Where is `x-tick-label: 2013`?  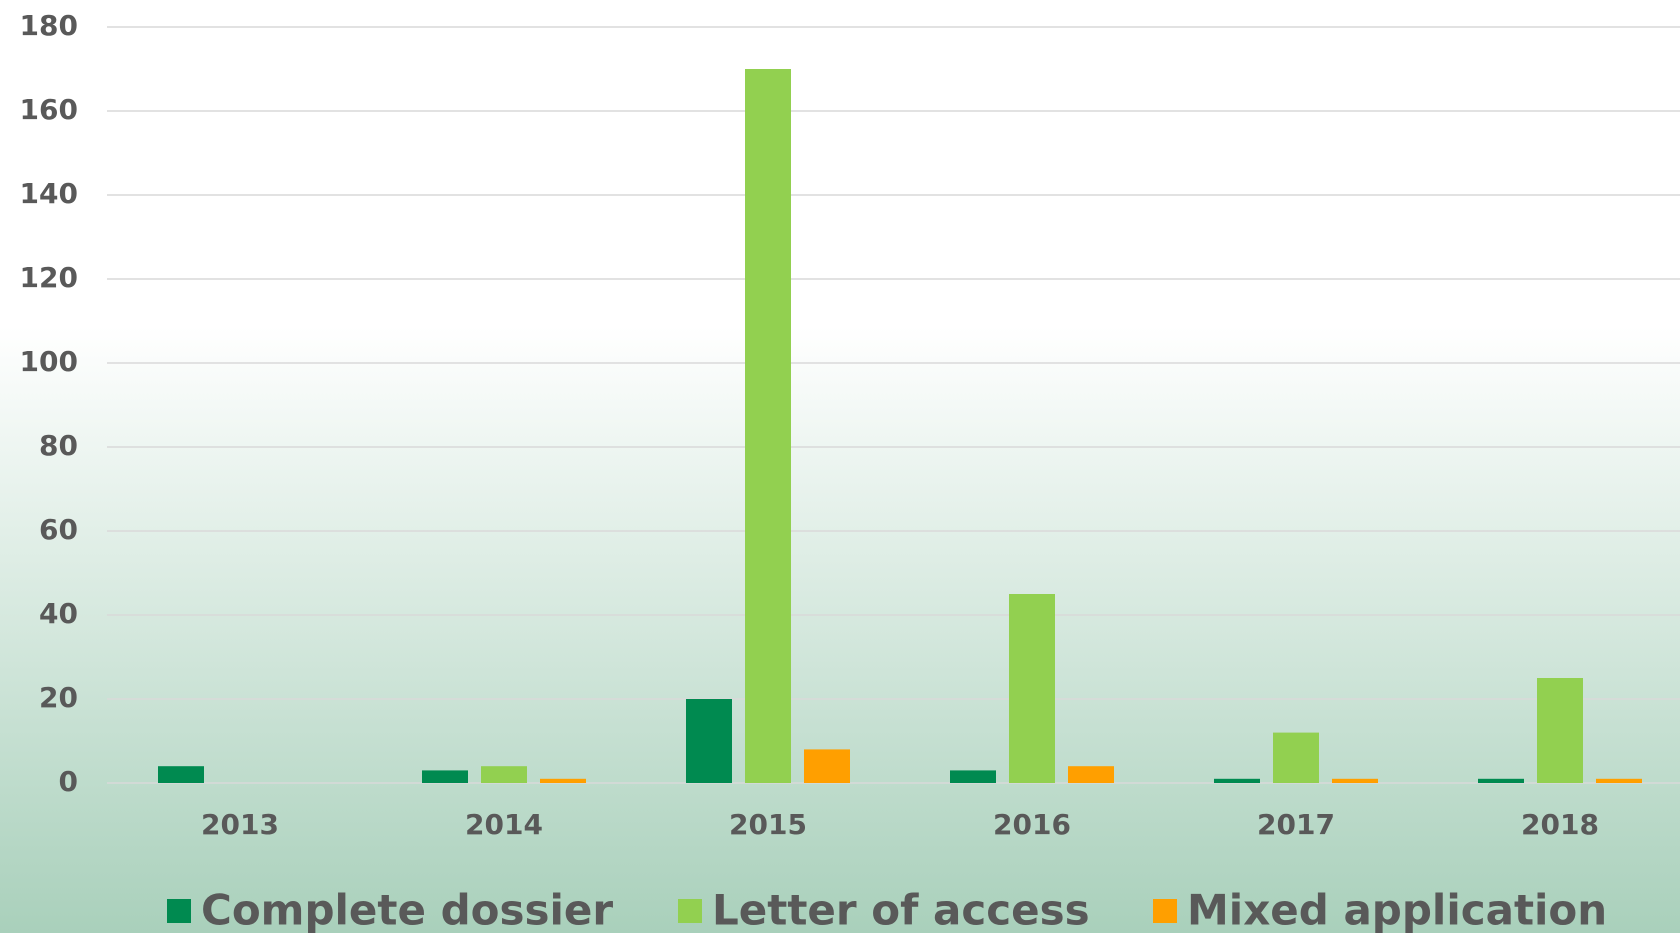
x-tick-label: 2013 is located at coordinates (240, 824).